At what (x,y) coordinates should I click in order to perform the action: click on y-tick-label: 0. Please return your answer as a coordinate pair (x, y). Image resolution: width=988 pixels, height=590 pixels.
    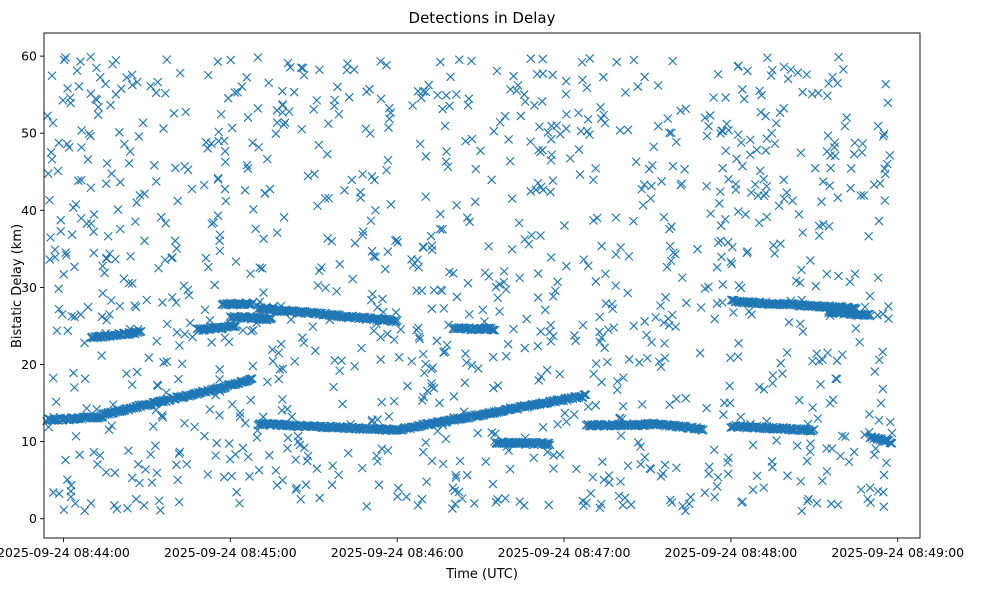
    Looking at the image, I should click on (33, 518).